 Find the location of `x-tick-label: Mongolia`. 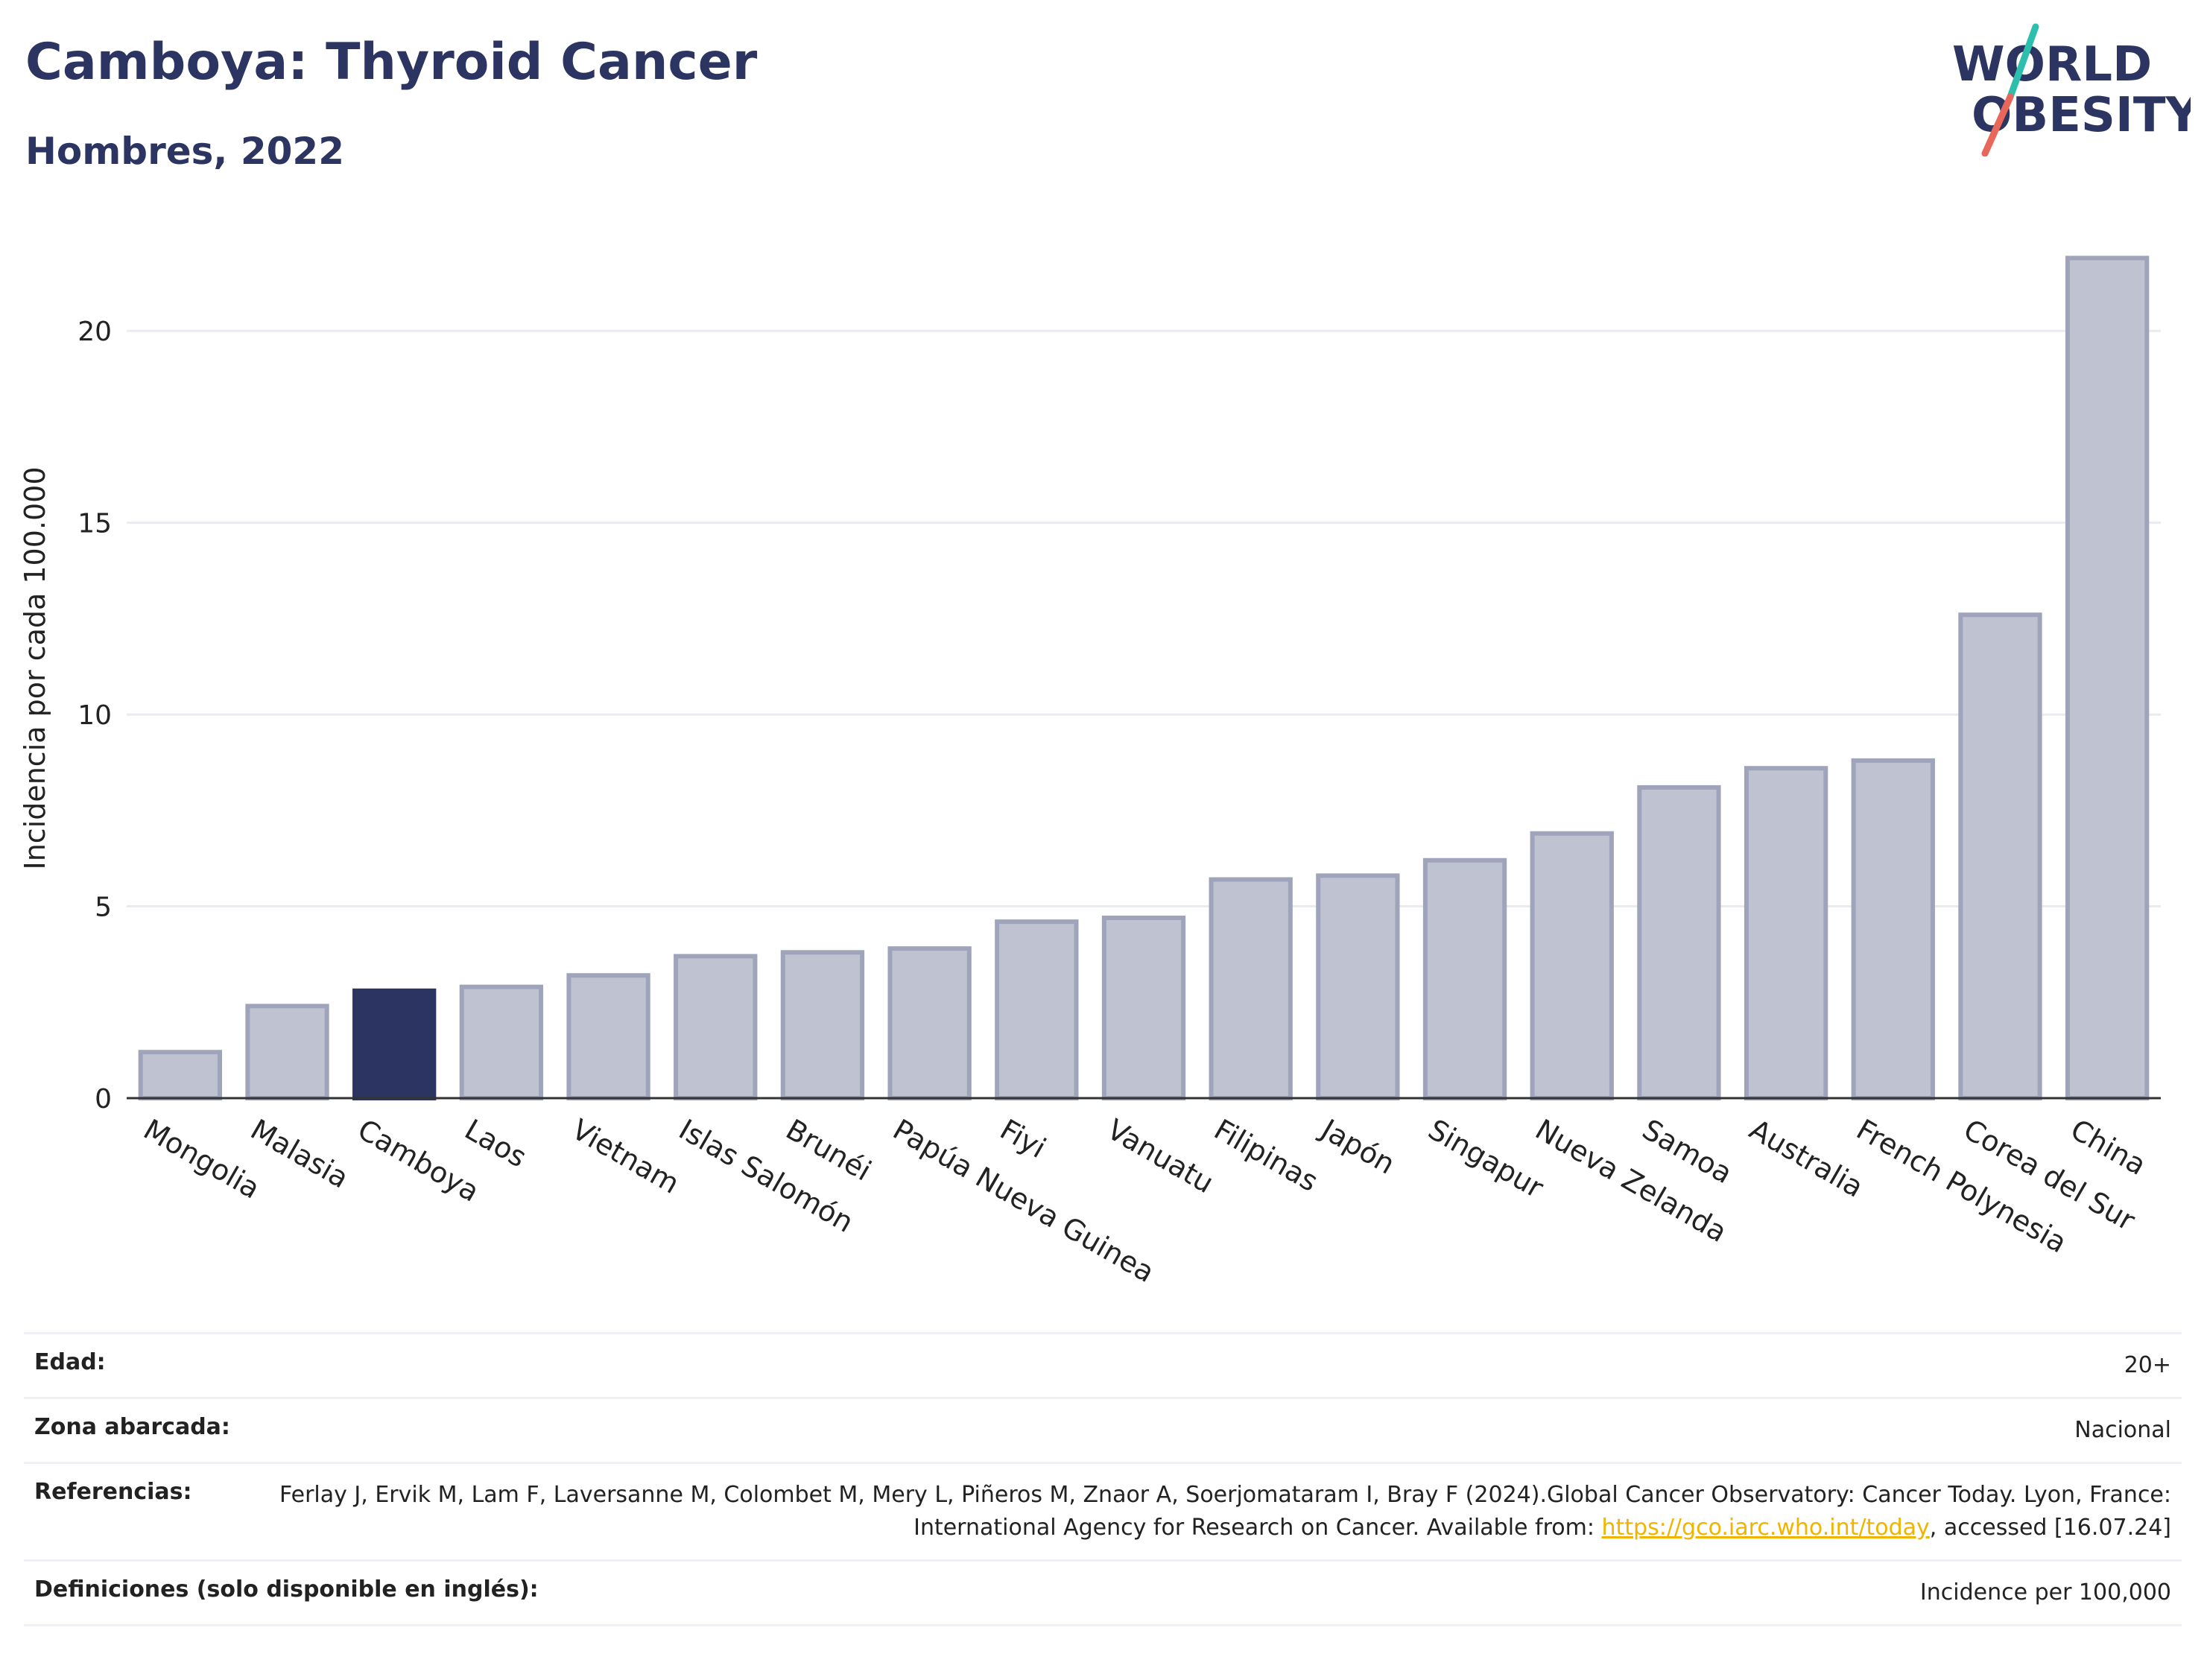

x-tick-label: Mongolia is located at coordinates (201, 1159).